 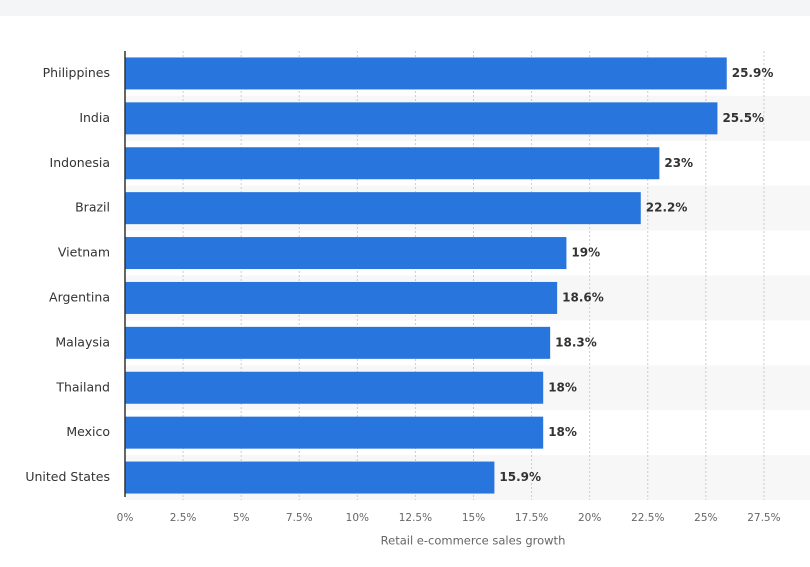 What do you see at coordinates (647, 518) in the screenshot?
I see `x-tick-label: 22.5%` at bounding box center [647, 518].